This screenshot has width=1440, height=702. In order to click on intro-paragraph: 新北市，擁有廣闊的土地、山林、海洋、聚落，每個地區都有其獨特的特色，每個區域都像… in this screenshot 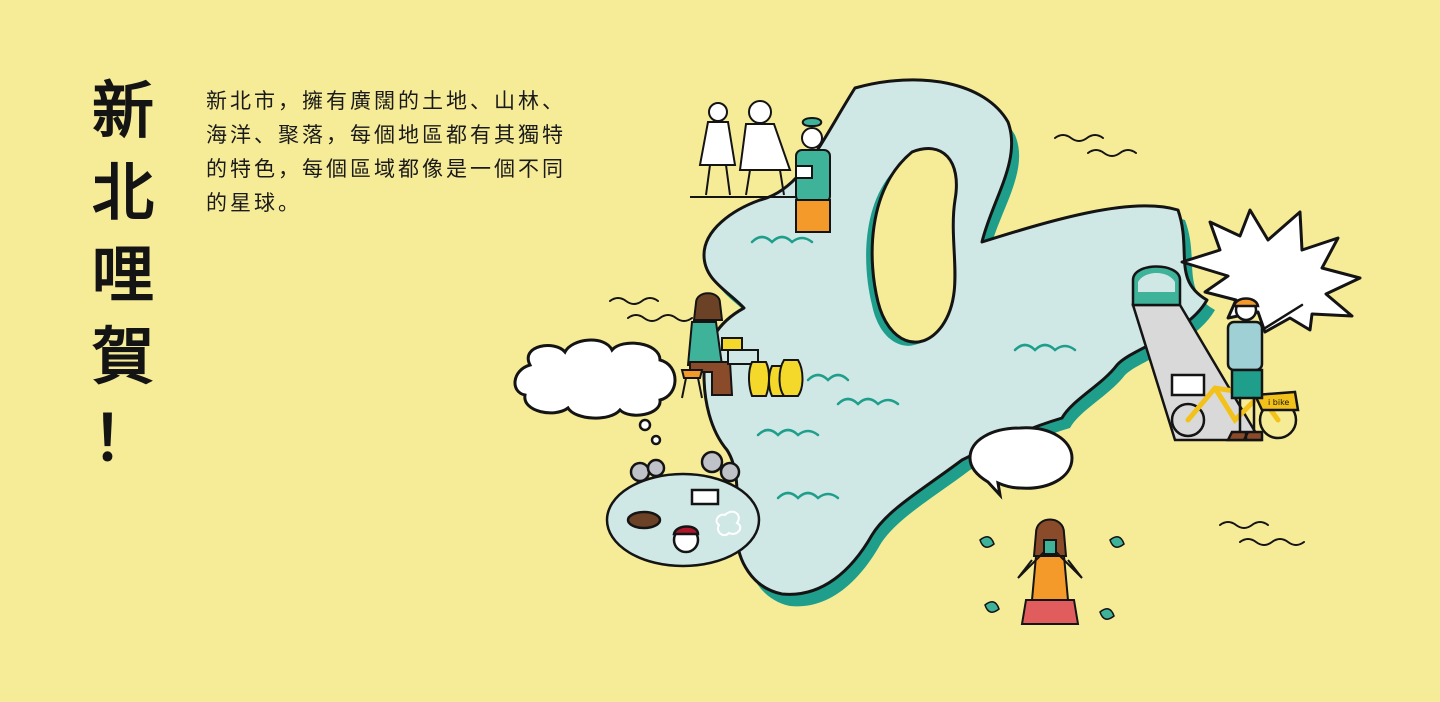, I will do `click(386, 152)`.